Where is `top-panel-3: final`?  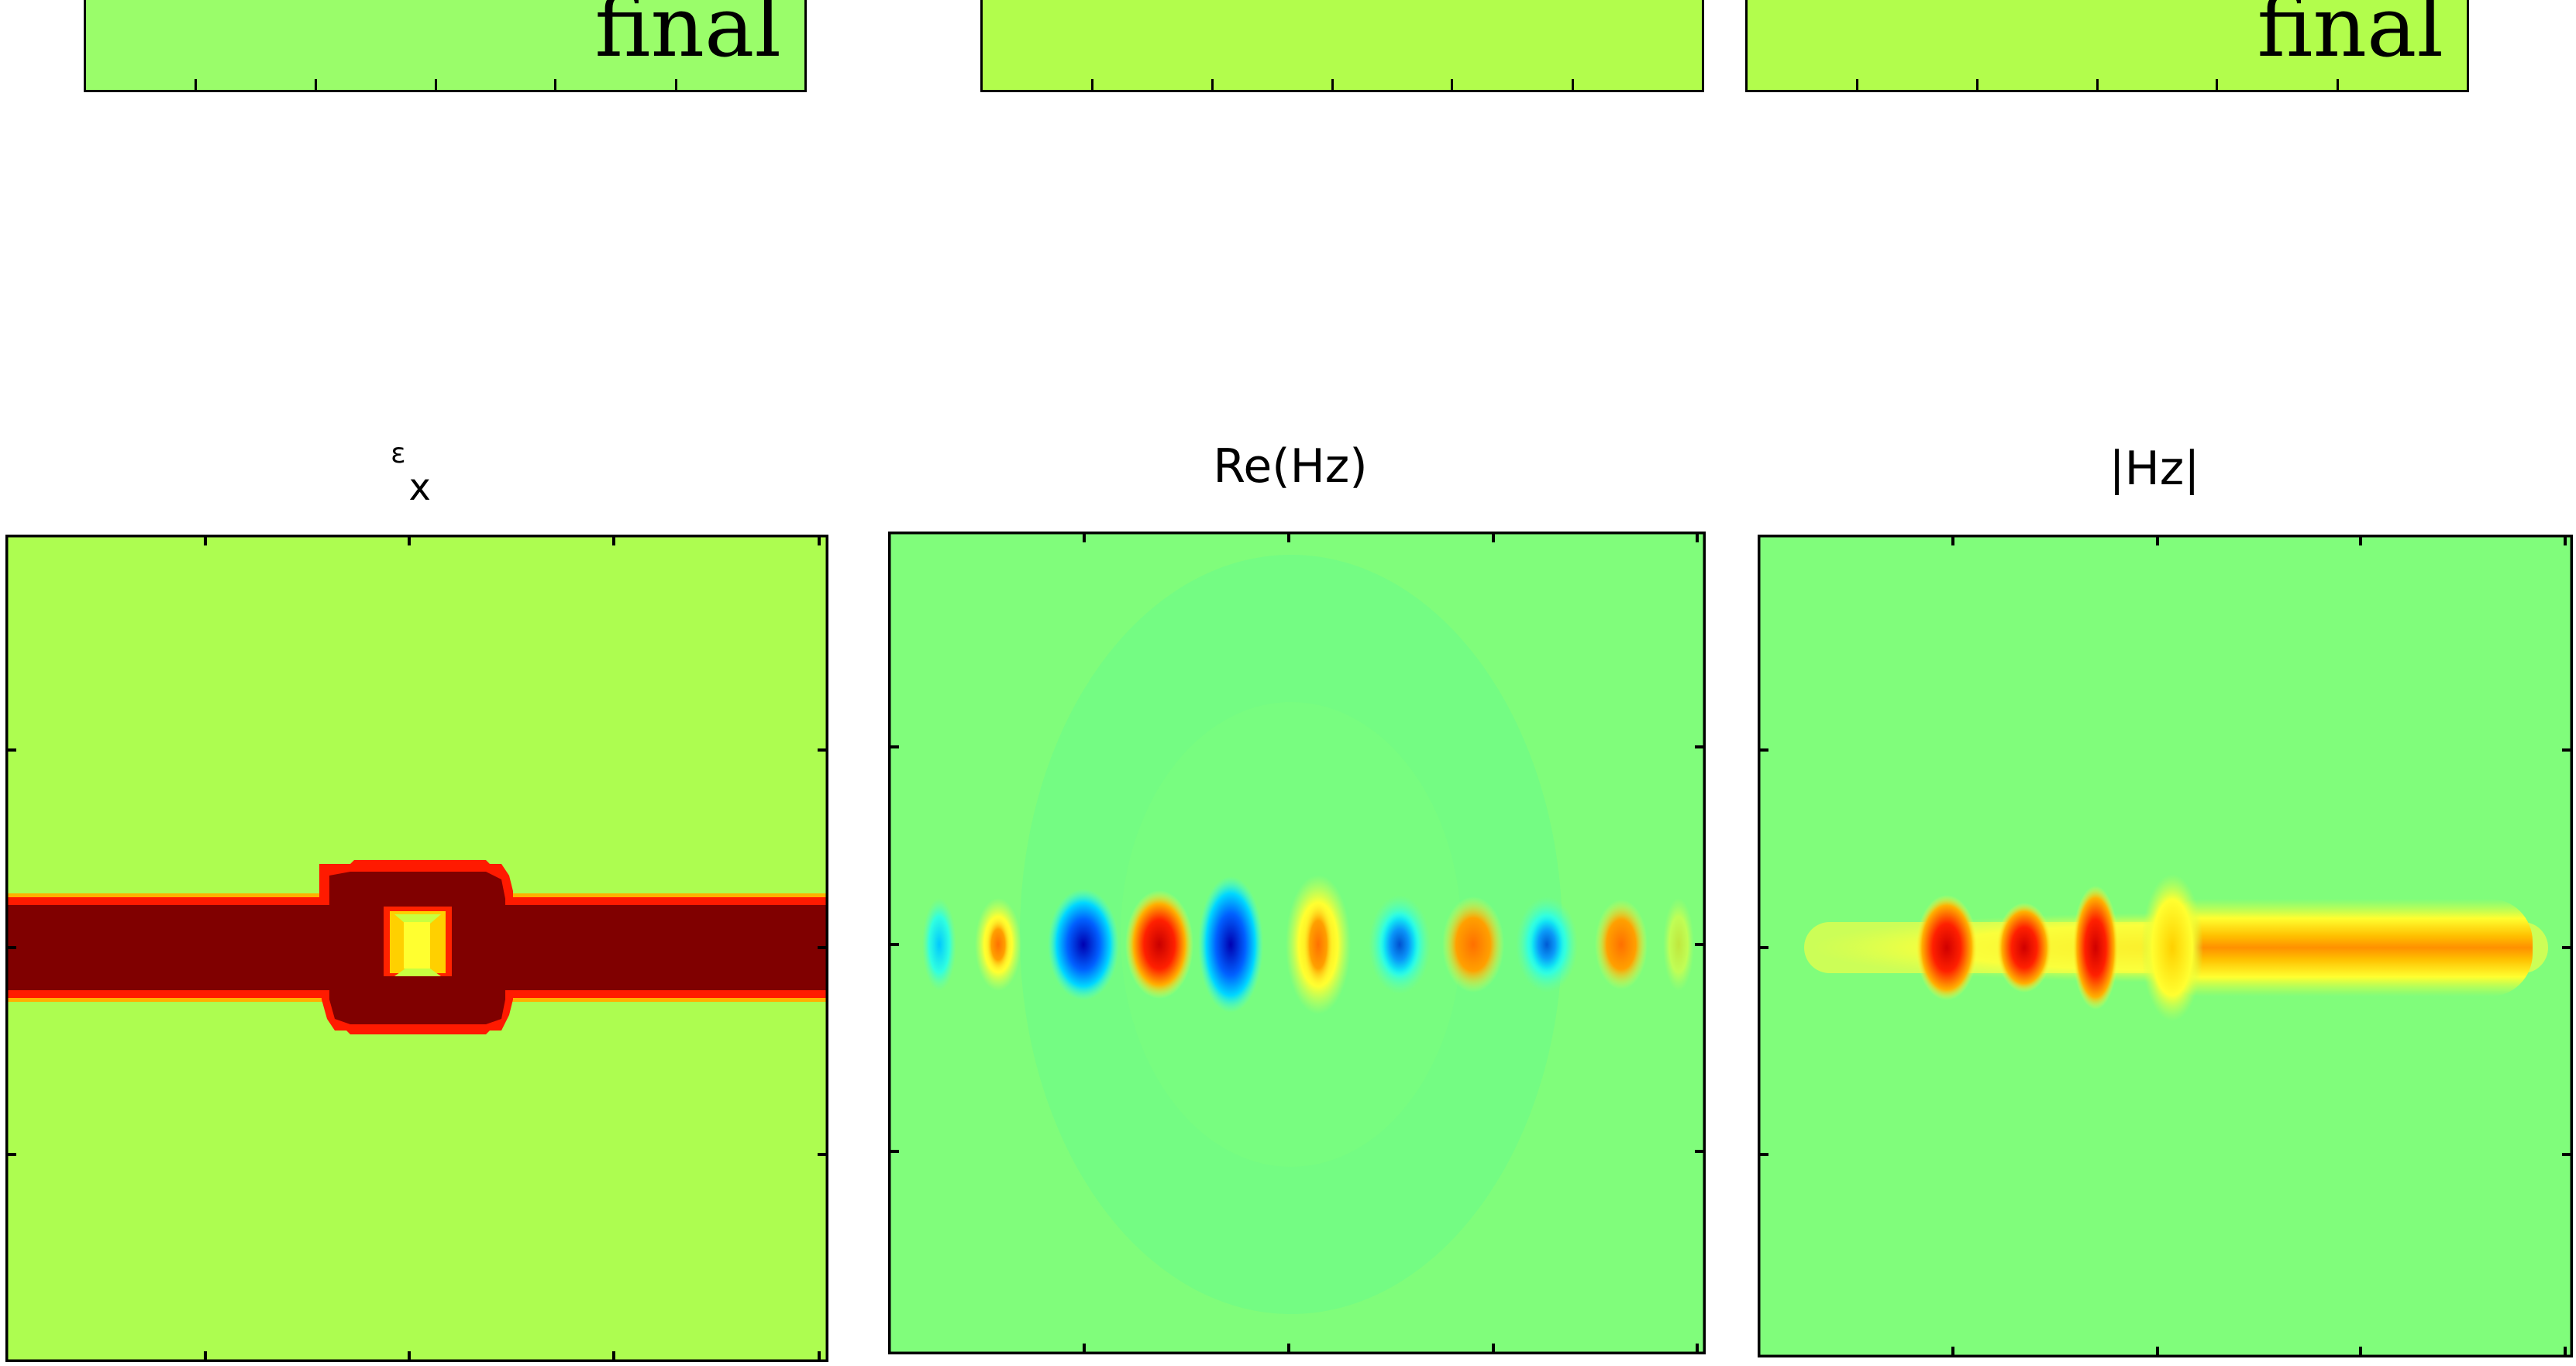 top-panel-3: final is located at coordinates (2107, 46).